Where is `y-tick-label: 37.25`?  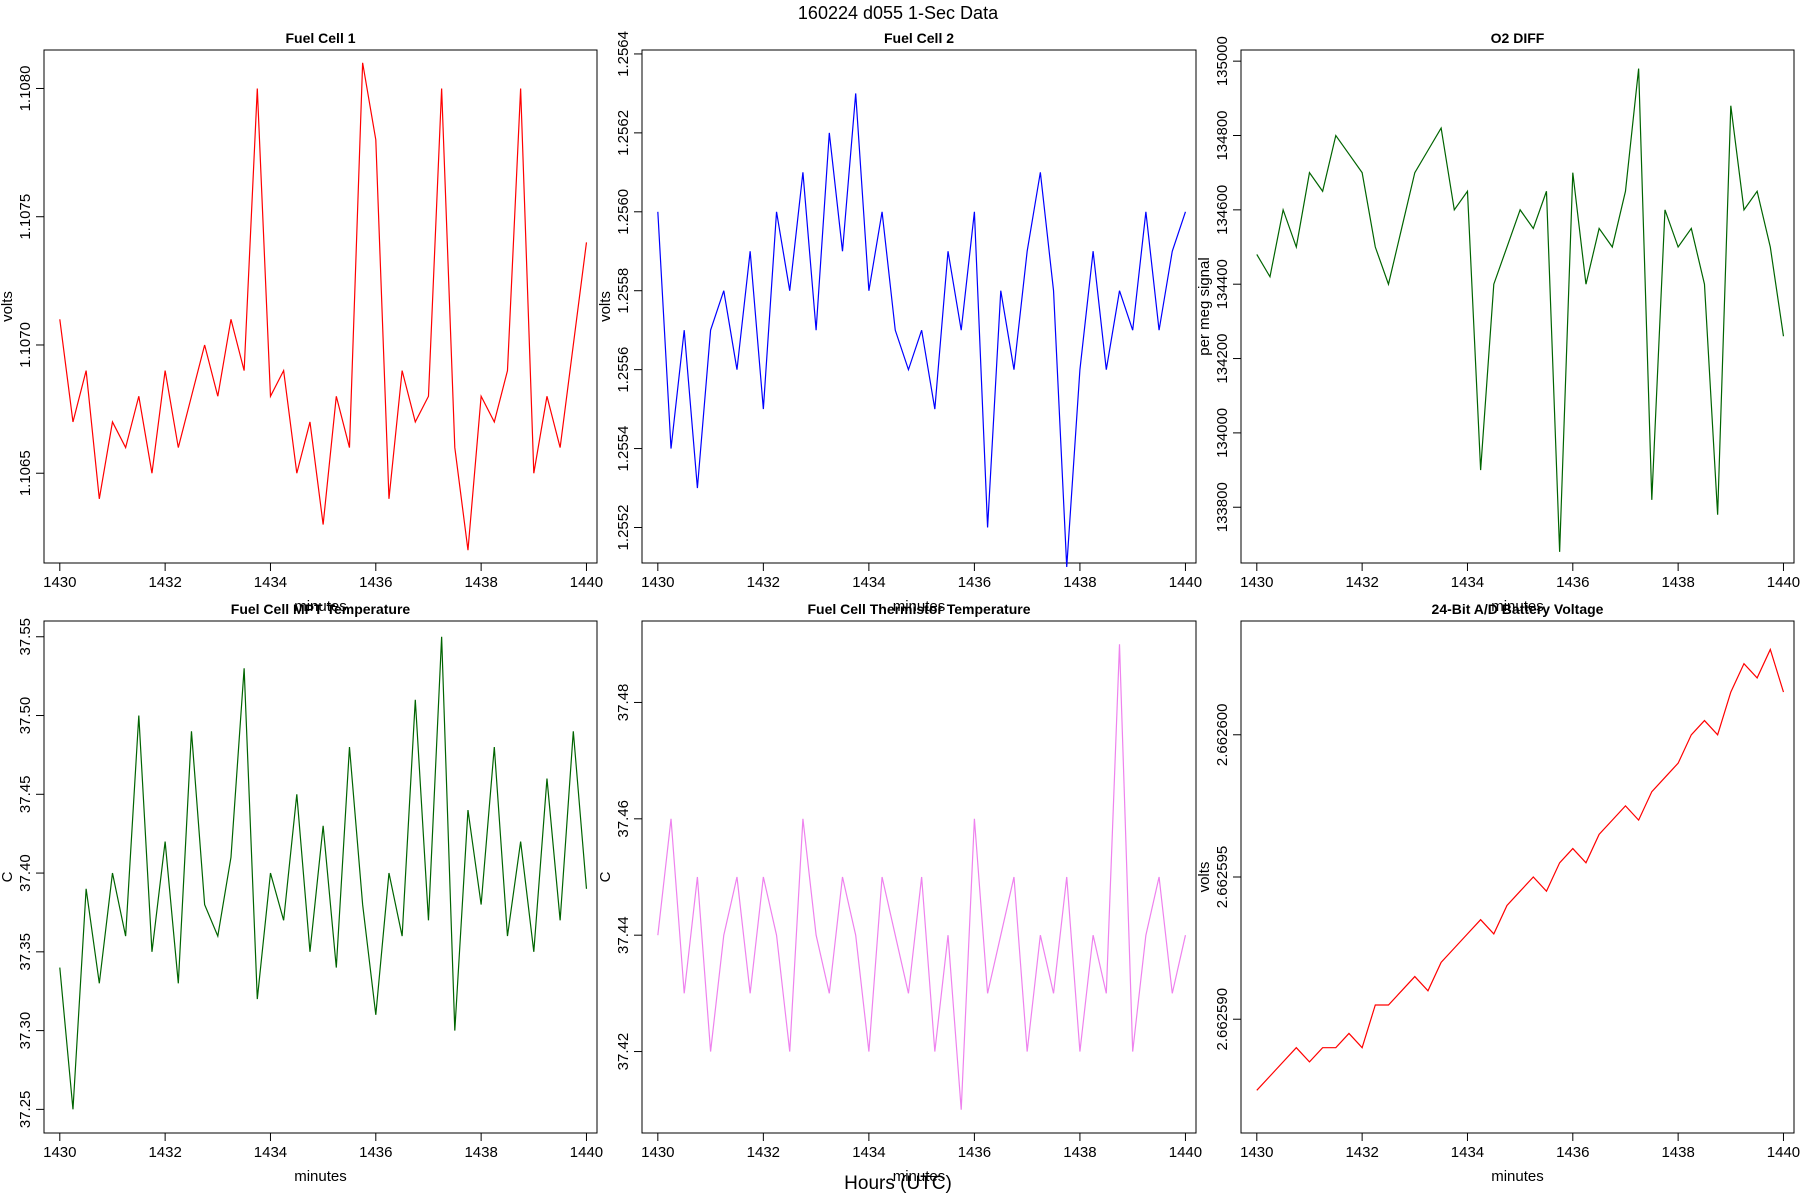
y-tick-label: 37.25 is located at coordinates (25, 1110).